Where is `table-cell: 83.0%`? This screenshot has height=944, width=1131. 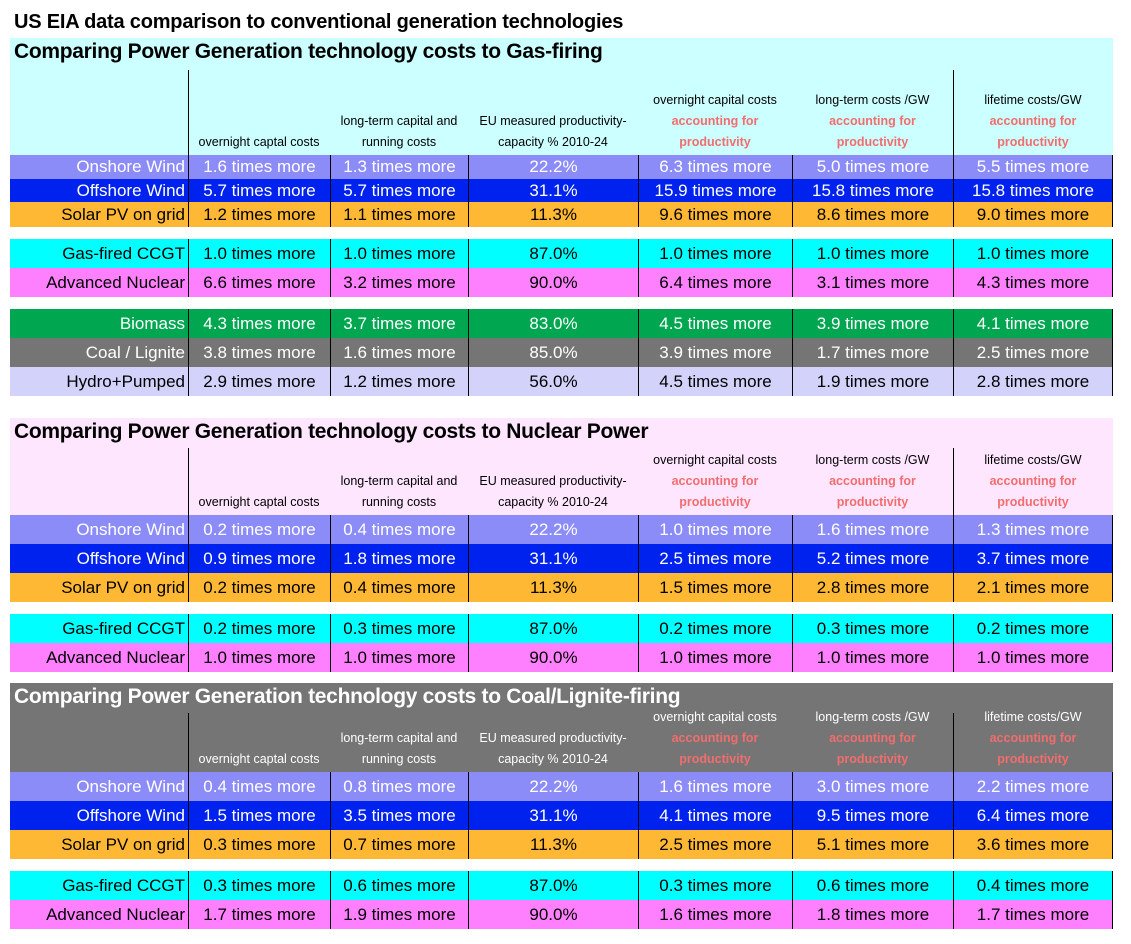 table-cell: 83.0% is located at coordinates (553, 323).